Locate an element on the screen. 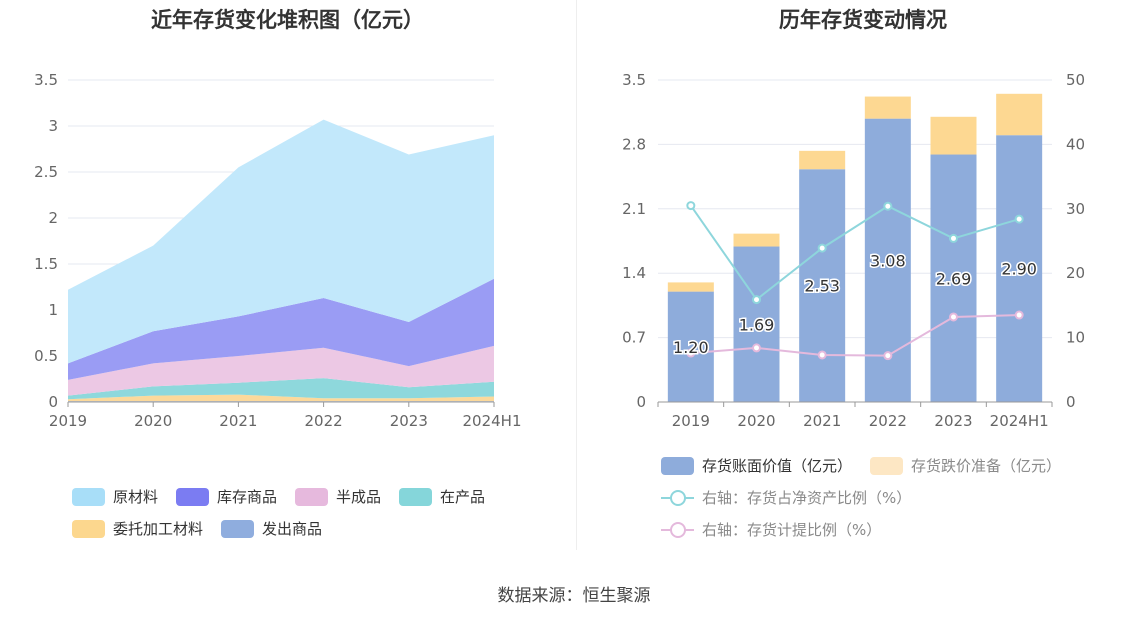 Image resolution: width=1148 pixels, height=619 pixels. legend-label: 库存商品 is located at coordinates (247, 497).